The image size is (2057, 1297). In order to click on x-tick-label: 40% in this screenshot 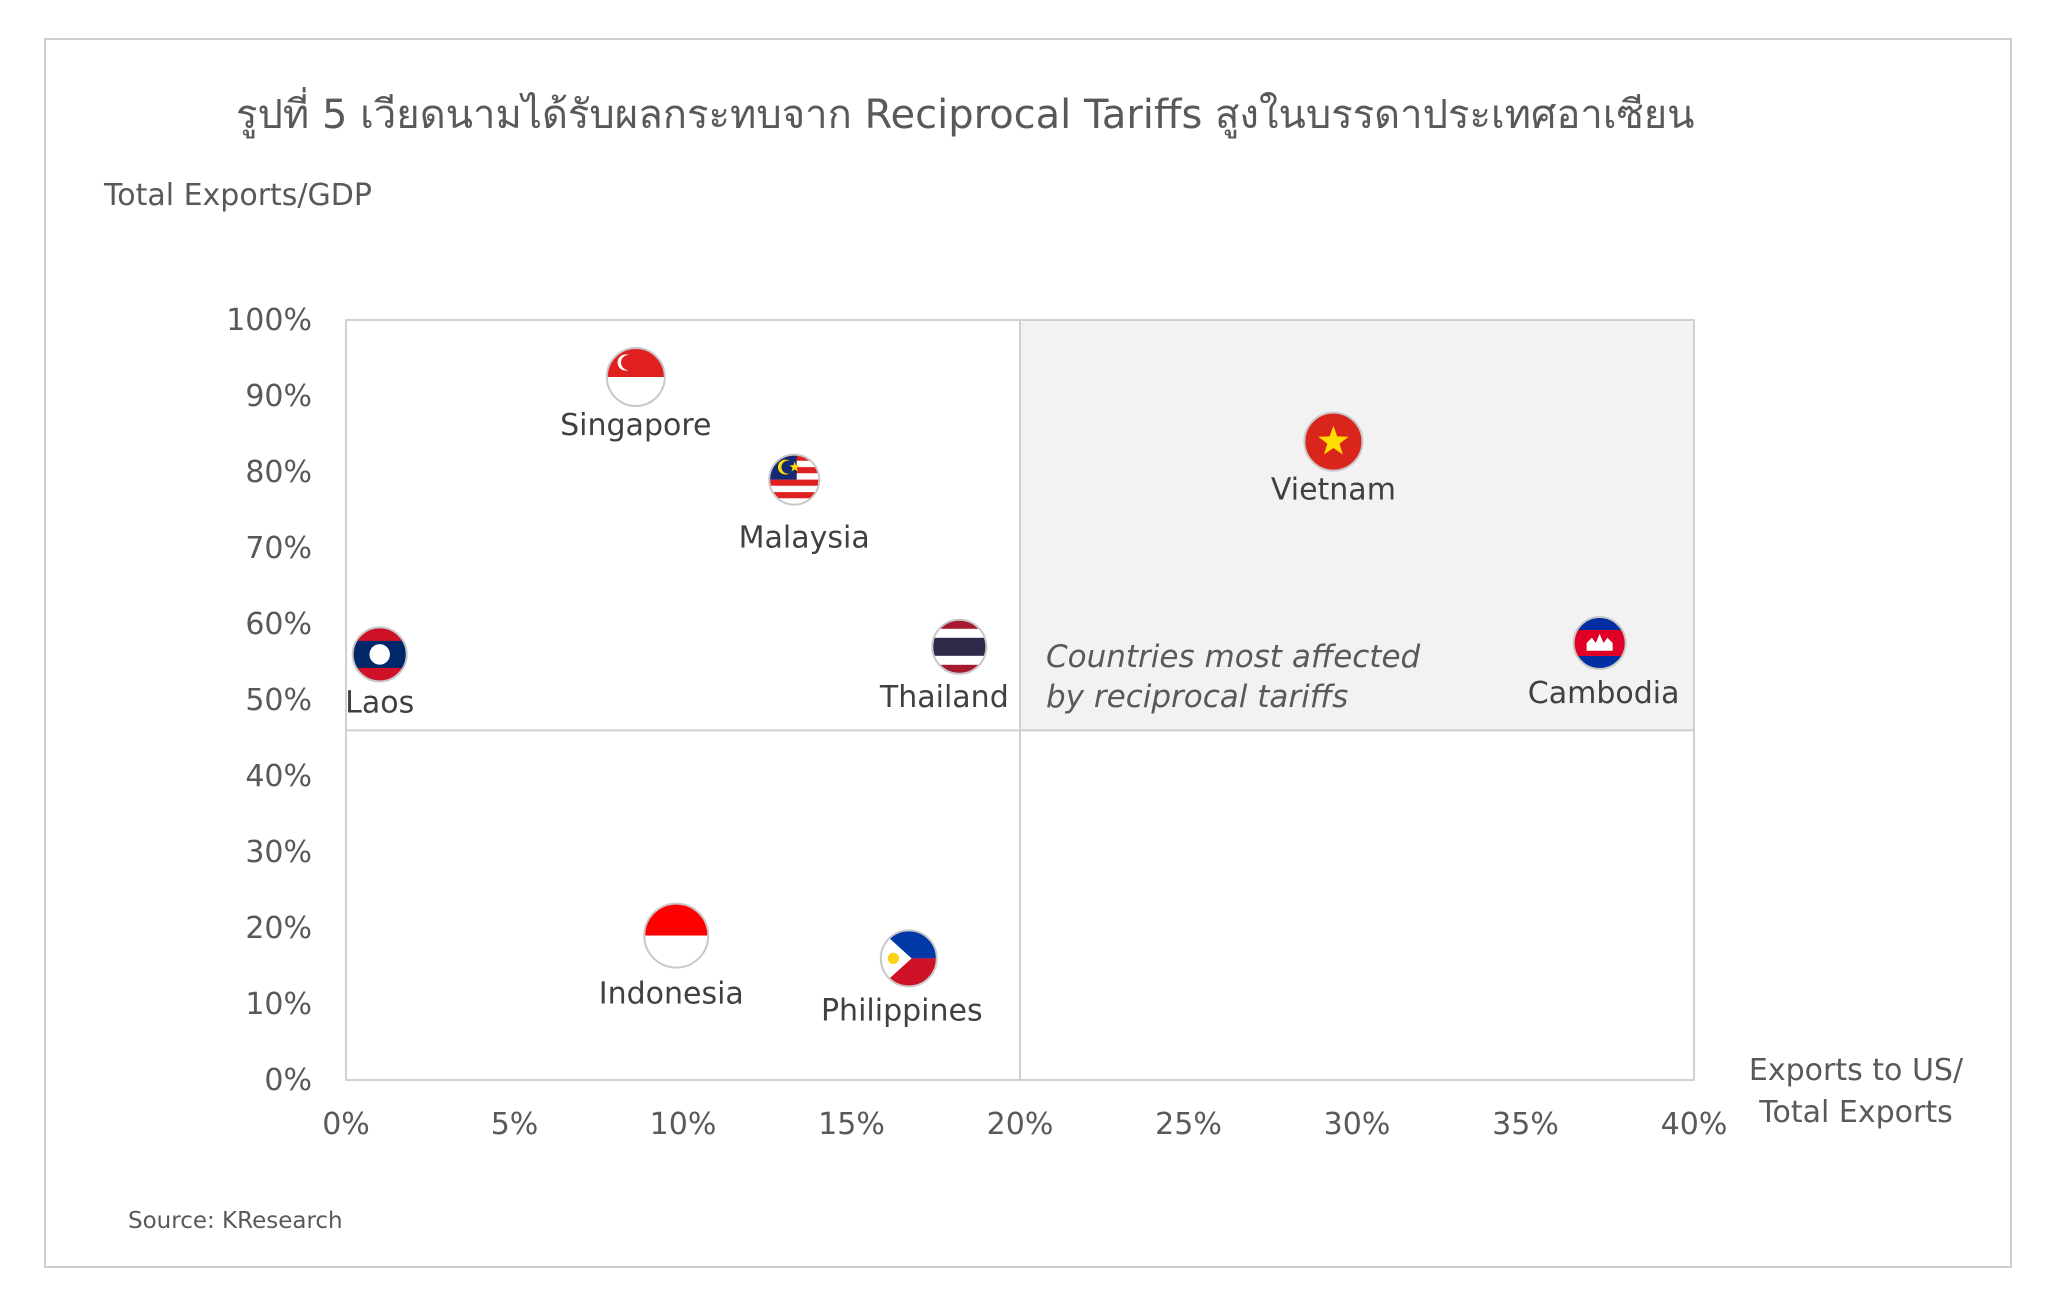, I will do `click(1694, 1124)`.